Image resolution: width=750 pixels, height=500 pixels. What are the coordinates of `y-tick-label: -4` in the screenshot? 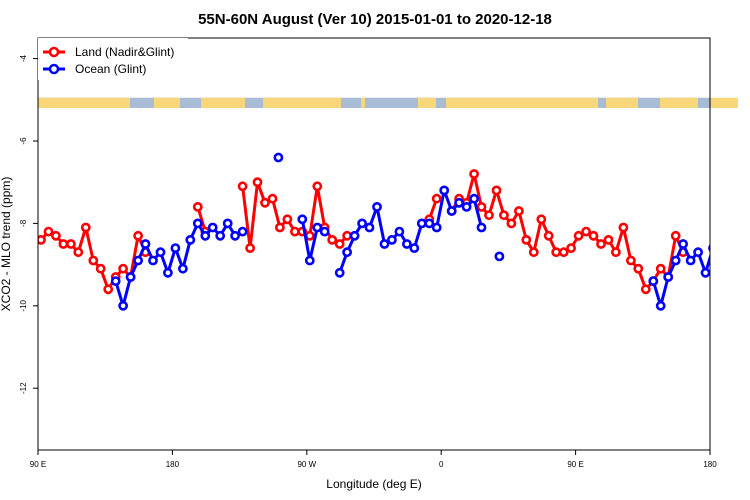 It's located at (23, 58).